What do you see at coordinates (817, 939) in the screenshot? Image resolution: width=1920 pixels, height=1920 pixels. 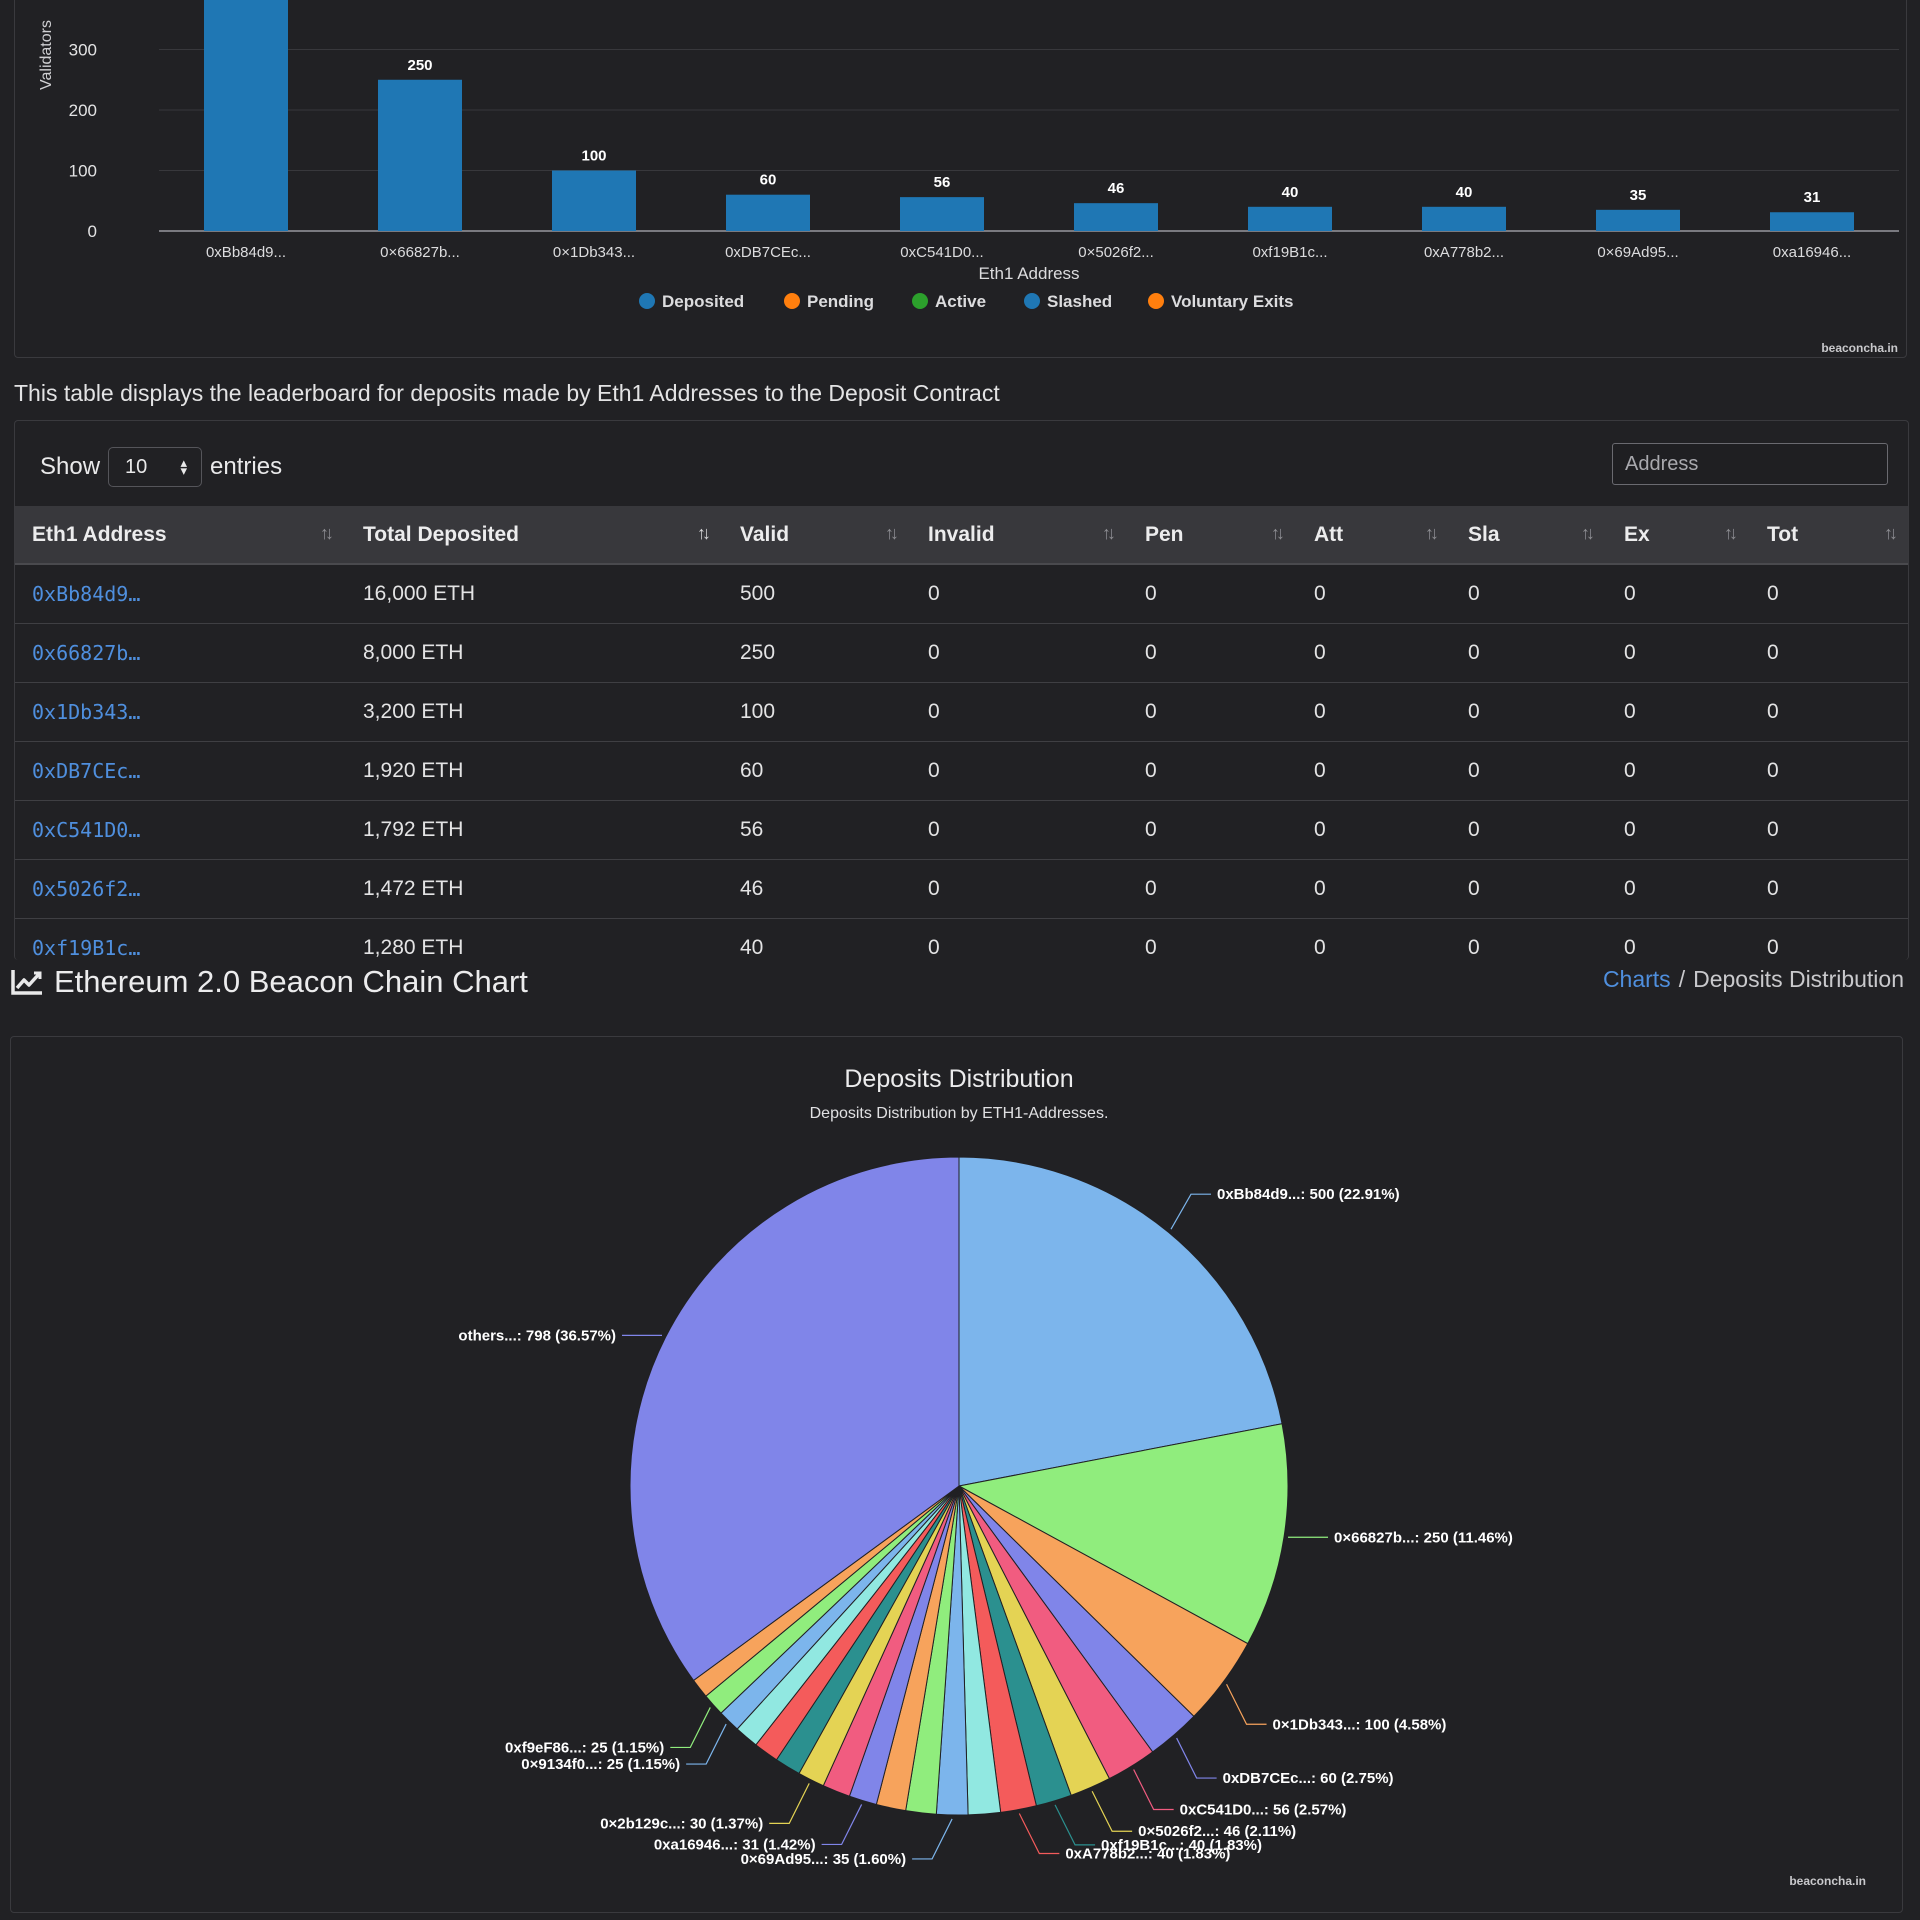 I see `table-cell: 40` at bounding box center [817, 939].